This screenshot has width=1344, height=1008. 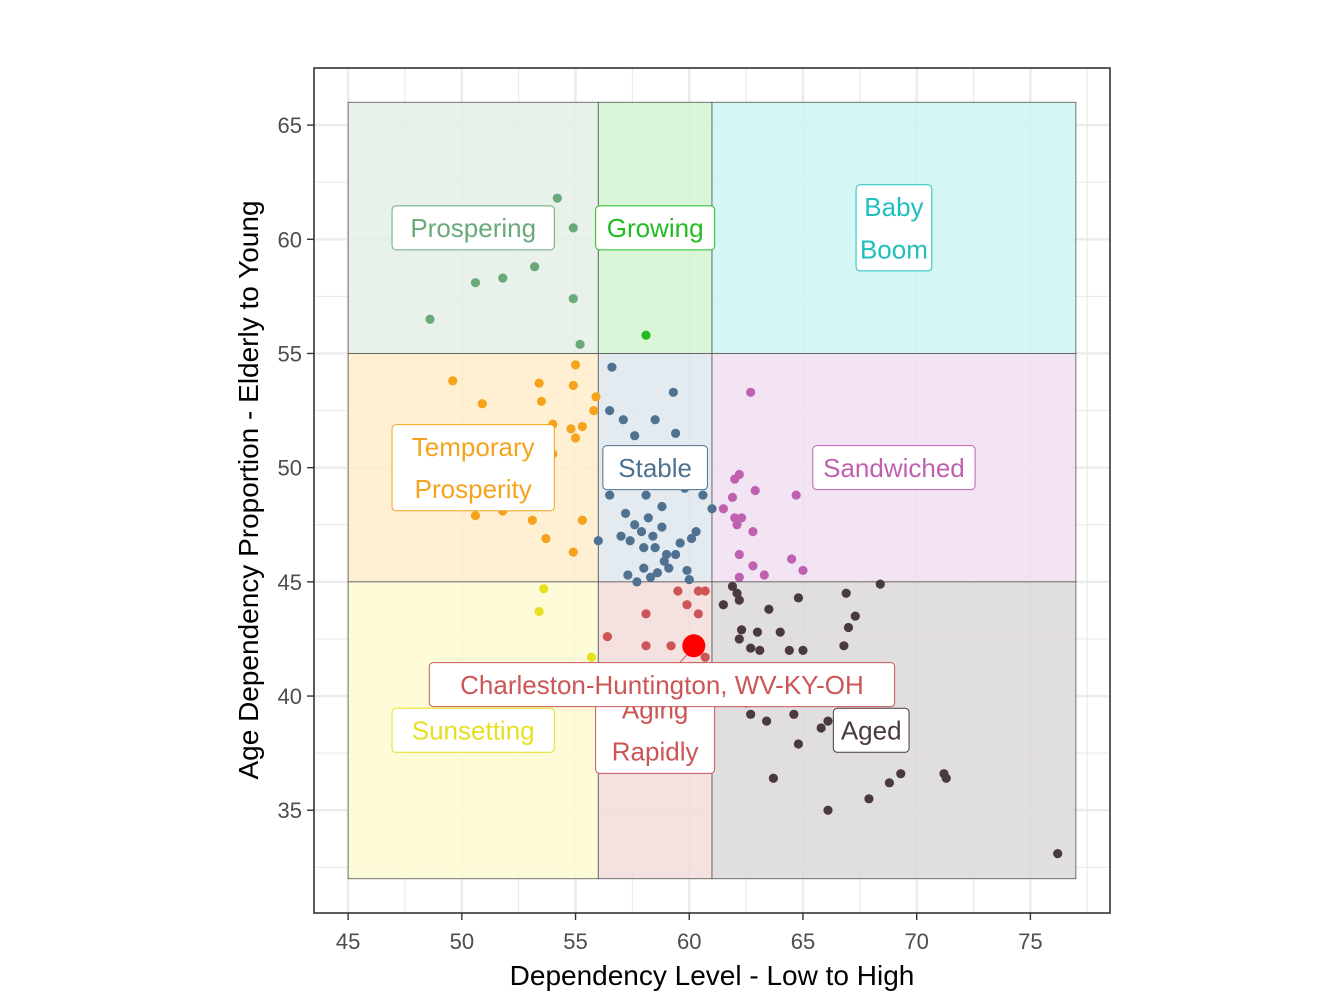 What do you see at coordinates (290, 696) in the screenshot?
I see `y-tick-label: 40` at bounding box center [290, 696].